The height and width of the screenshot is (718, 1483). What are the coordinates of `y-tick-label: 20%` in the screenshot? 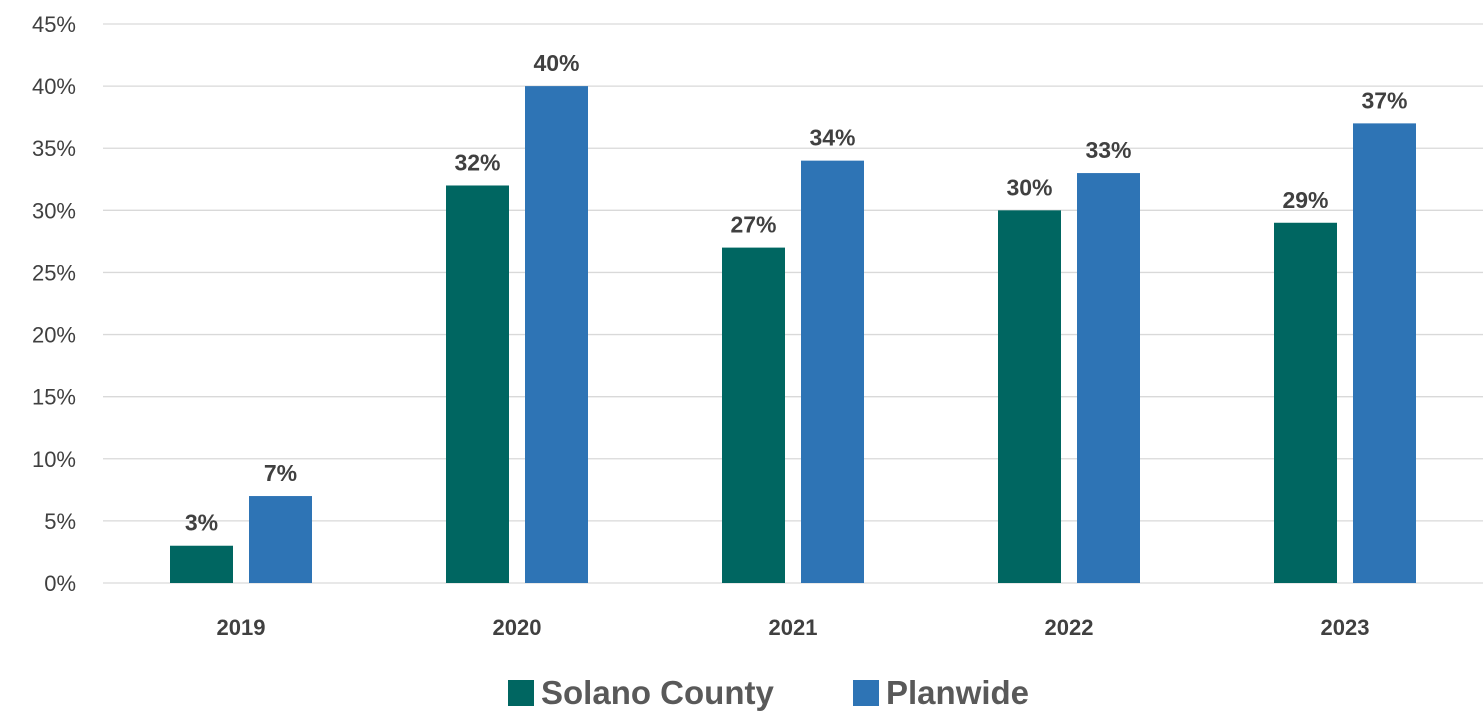 It's located at (54, 335).